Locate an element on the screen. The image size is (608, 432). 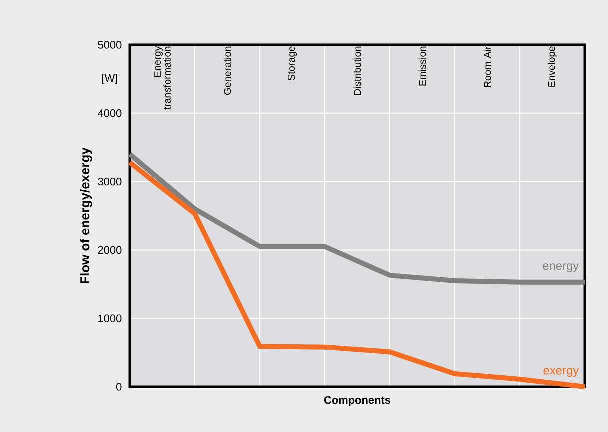
y-tick-label: 2000 is located at coordinates (110, 250).